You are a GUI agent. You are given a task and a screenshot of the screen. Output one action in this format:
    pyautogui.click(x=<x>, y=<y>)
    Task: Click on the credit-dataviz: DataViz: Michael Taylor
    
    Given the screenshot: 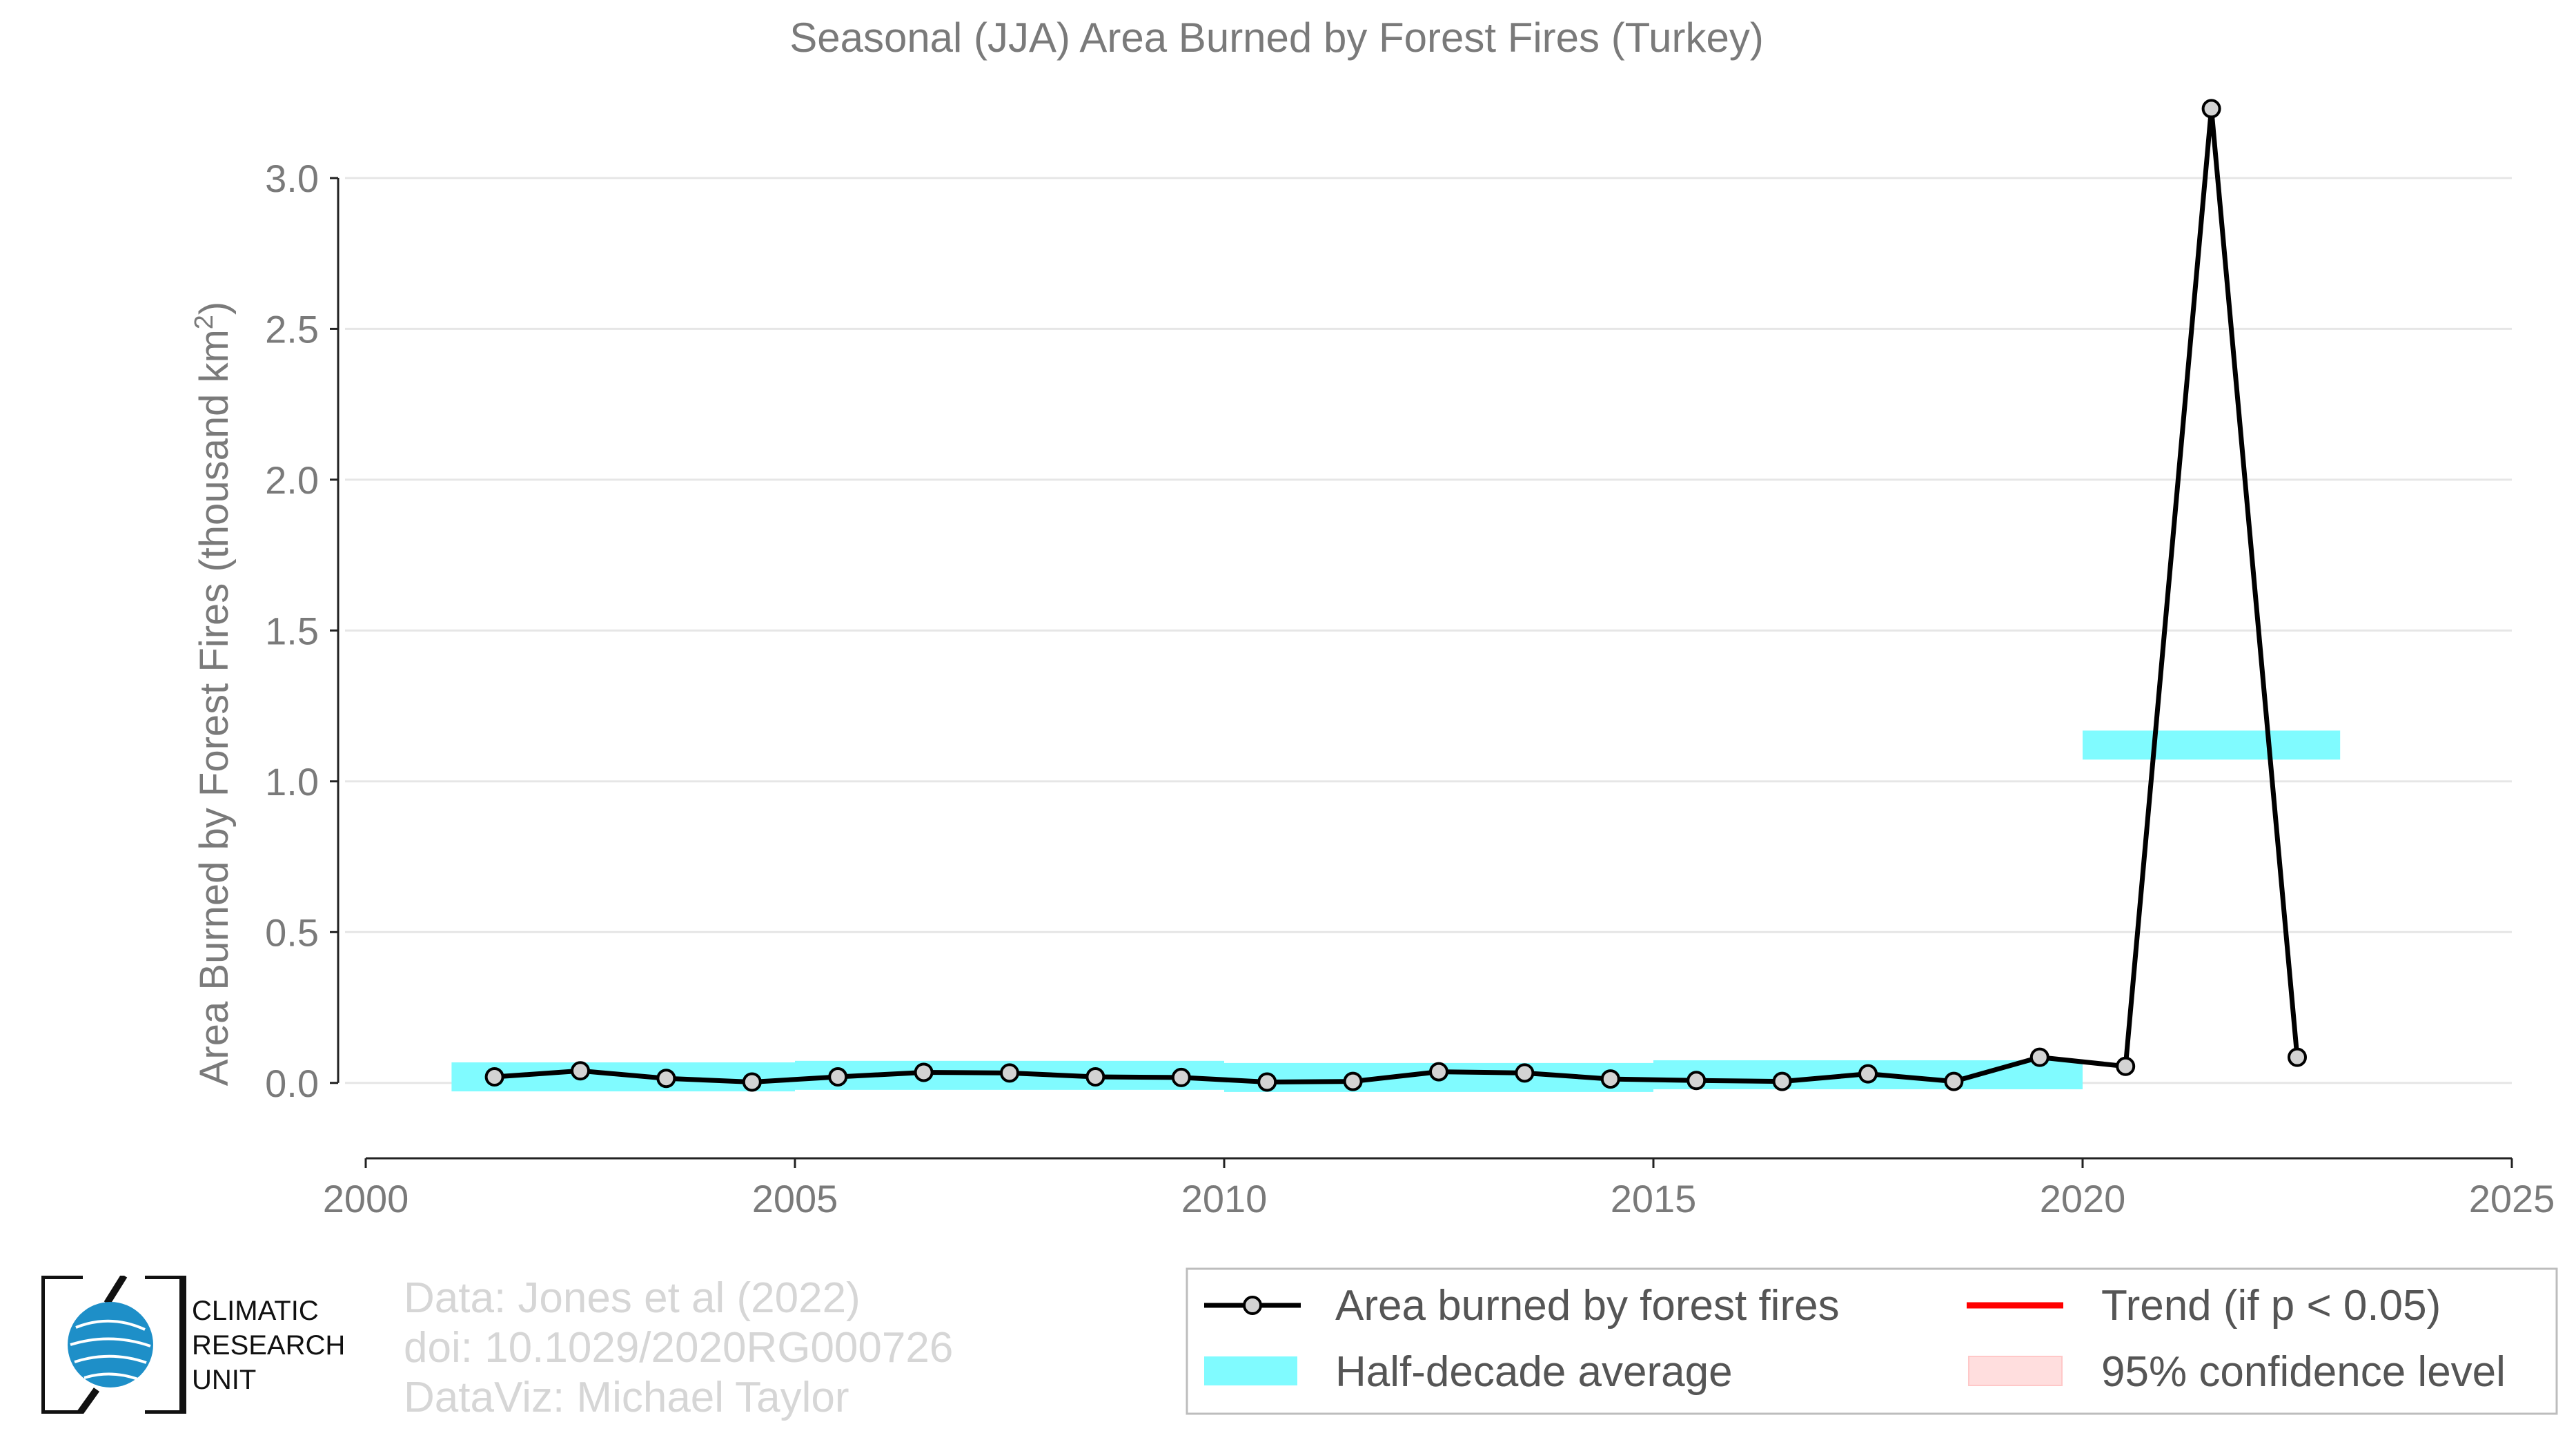 What is the action you would take?
    pyautogui.click(x=626, y=1397)
    